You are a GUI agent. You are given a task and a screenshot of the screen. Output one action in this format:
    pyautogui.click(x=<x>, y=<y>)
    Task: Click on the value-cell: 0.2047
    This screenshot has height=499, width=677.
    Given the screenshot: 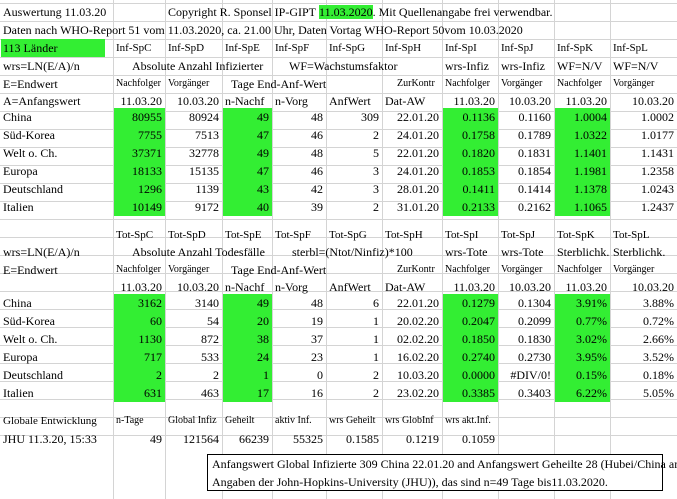 What is the action you would take?
    pyautogui.click(x=478, y=321)
    